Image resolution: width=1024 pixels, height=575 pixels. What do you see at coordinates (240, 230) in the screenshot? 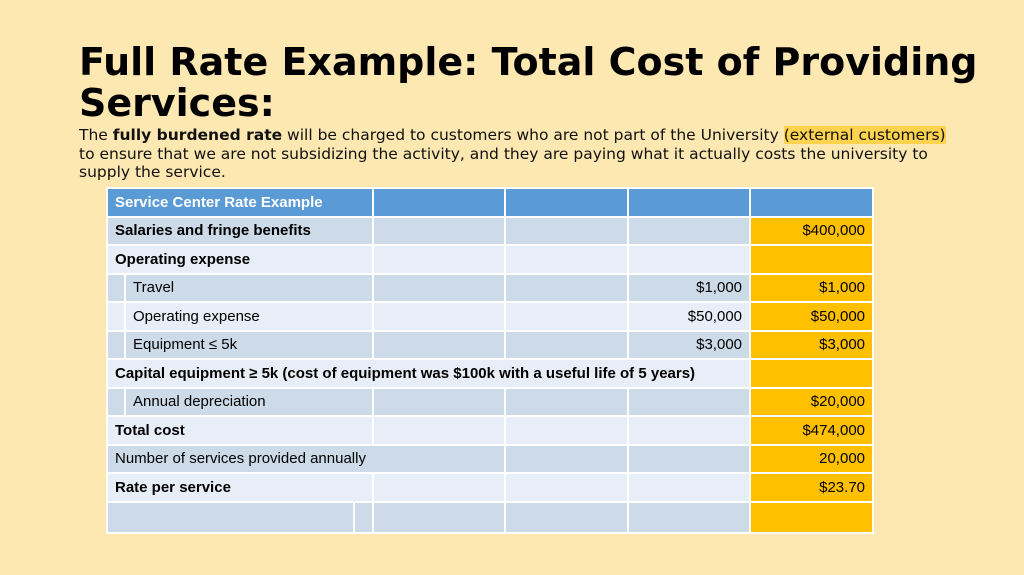
I see `row-label: Salaries and fringe benefits` at bounding box center [240, 230].